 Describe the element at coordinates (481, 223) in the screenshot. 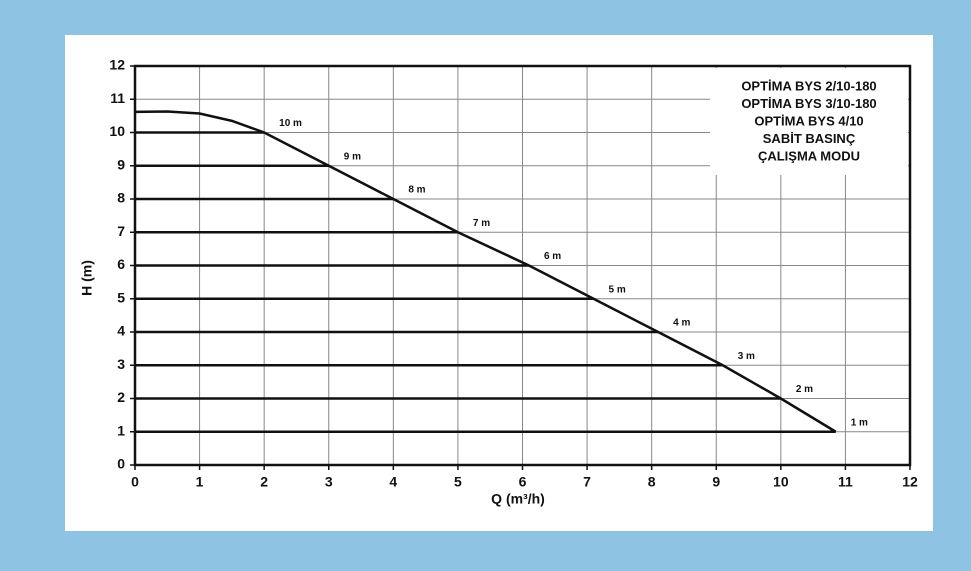

I see `line-label: 7 m` at that location.